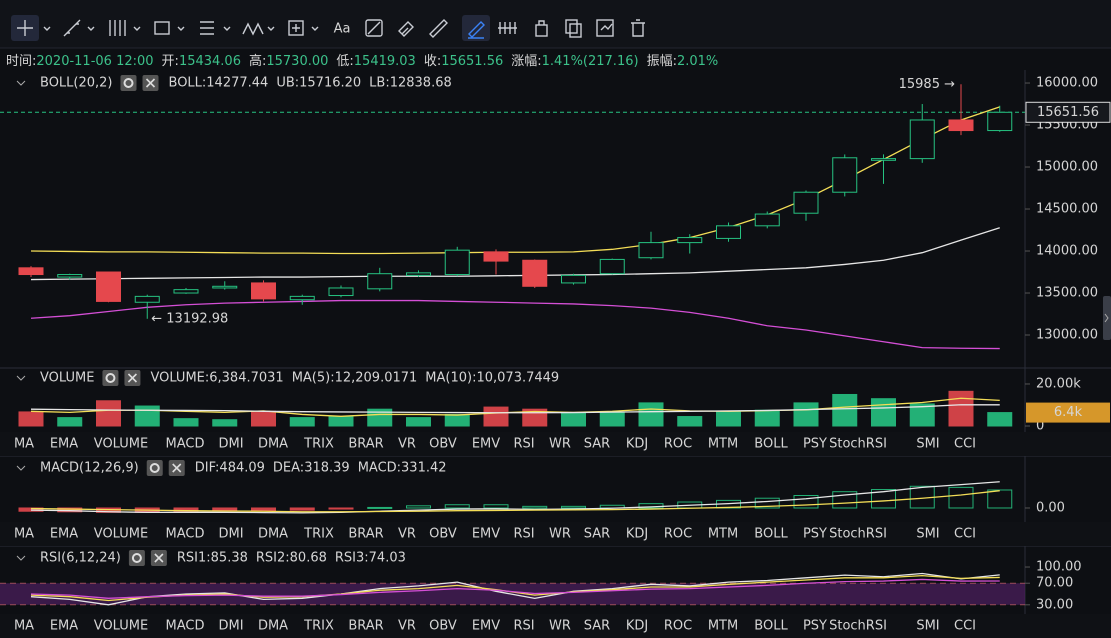  I want to click on erase-tool, so click(406, 29).